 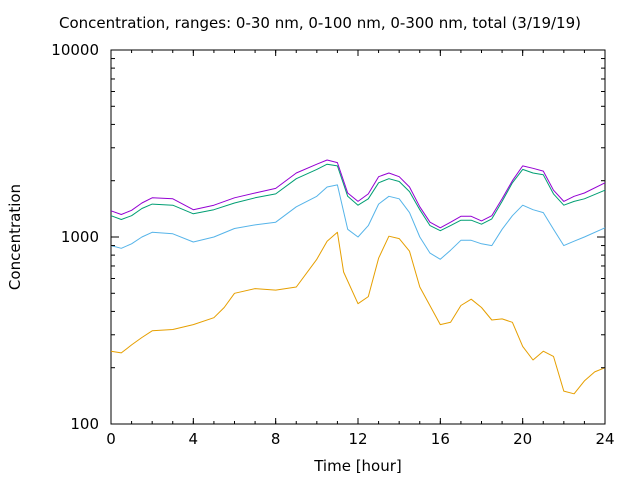 What do you see at coordinates (194, 439) in the screenshot?
I see `x-tick-label: 4` at bounding box center [194, 439].